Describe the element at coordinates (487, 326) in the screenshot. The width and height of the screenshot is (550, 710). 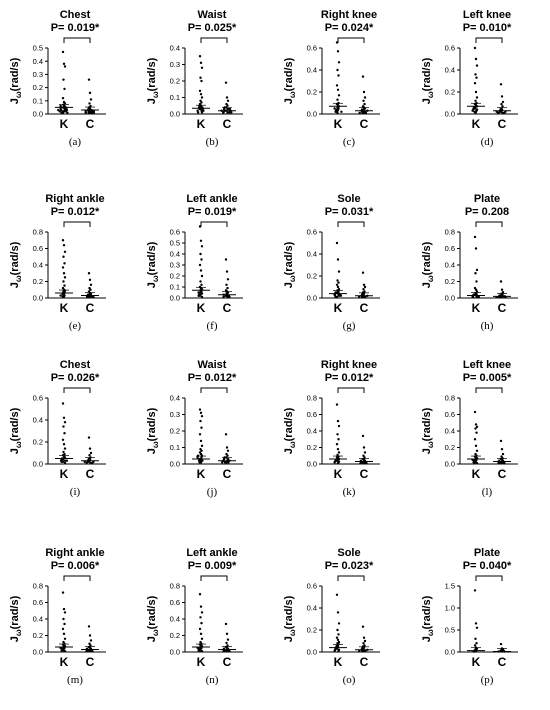
I see `panel-label: (h)` at that location.